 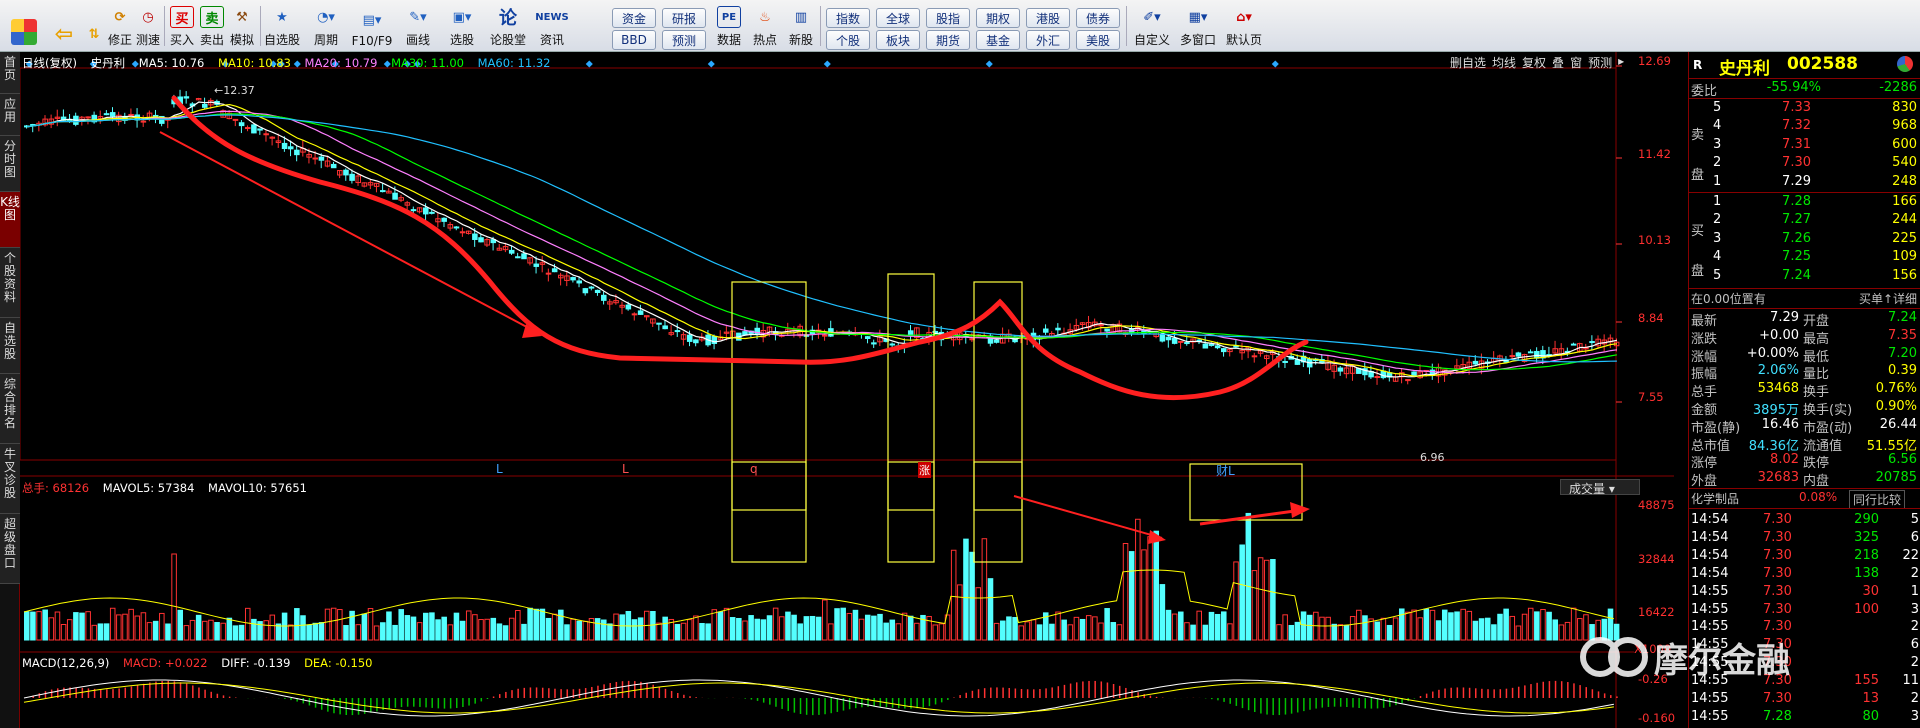 What do you see at coordinates (1887, 299) in the screenshot?
I see `detail-link: 买单↑详细` at bounding box center [1887, 299].